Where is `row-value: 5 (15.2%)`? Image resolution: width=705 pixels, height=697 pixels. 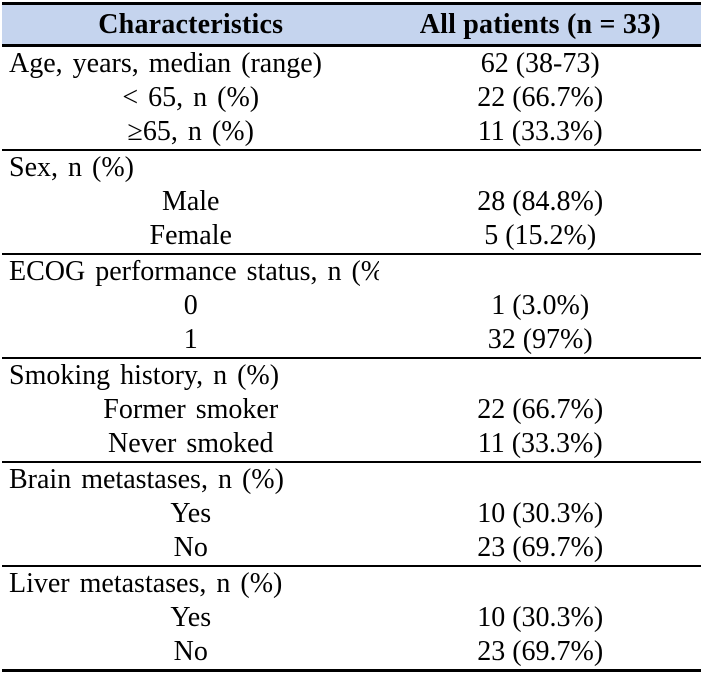
row-value: 5 (15.2%) is located at coordinates (540, 235).